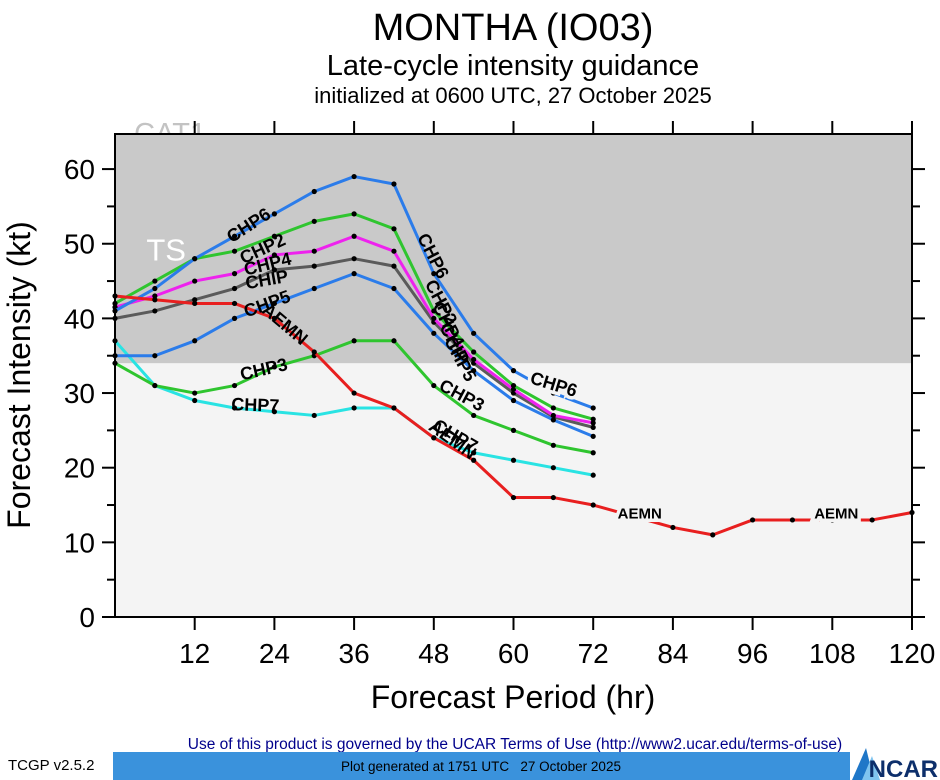 The width and height of the screenshot is (940, 780). I want to click on x-tick-label: 72, so click(593, 653).